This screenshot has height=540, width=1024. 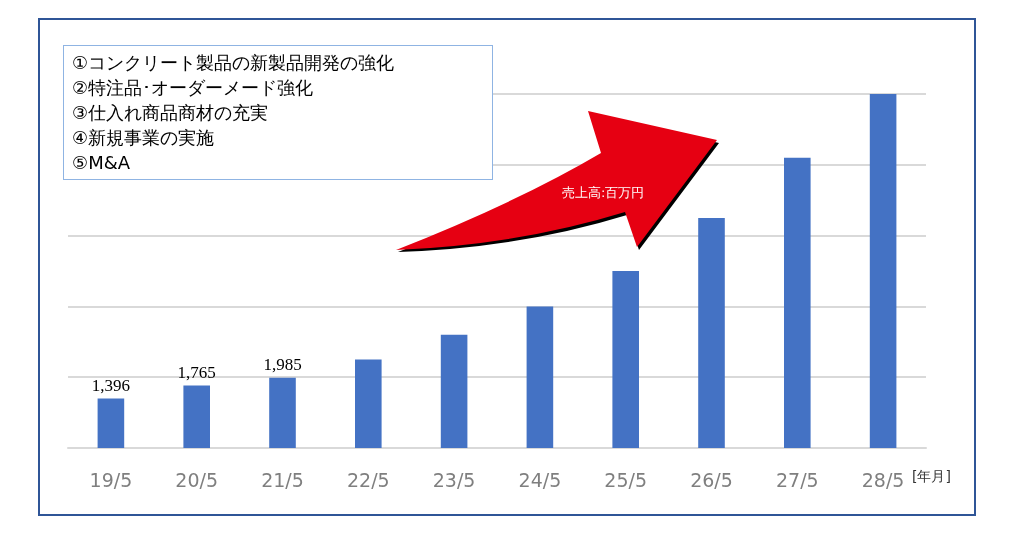 I want to click on data-label: 1,765, so click(x=196, y=372).